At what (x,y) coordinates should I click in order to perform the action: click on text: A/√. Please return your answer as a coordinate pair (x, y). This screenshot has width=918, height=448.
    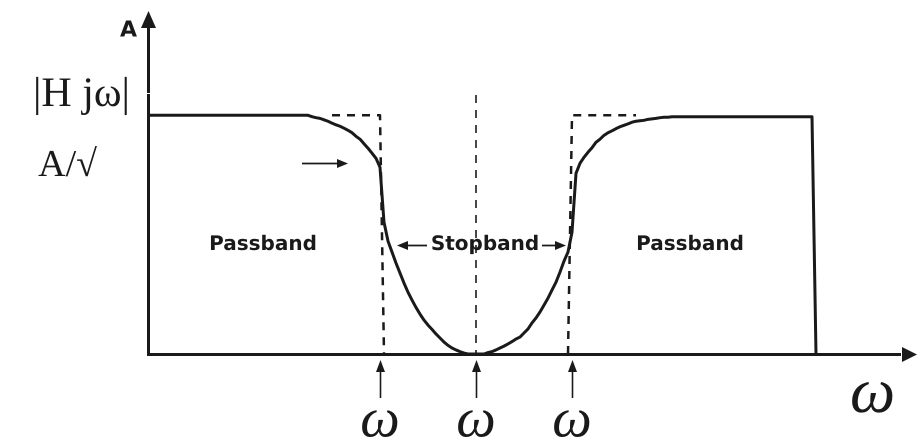
    Looking at the image, I should click on (68, 163).